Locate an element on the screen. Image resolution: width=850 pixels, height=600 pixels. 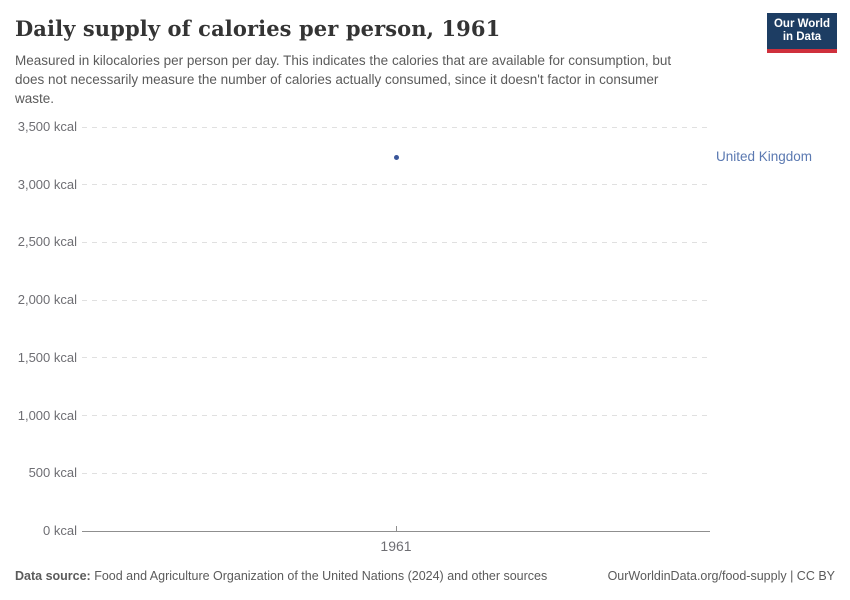
y-axis-tick-label: 2,000 kcal is located at coordinates (47, 300).